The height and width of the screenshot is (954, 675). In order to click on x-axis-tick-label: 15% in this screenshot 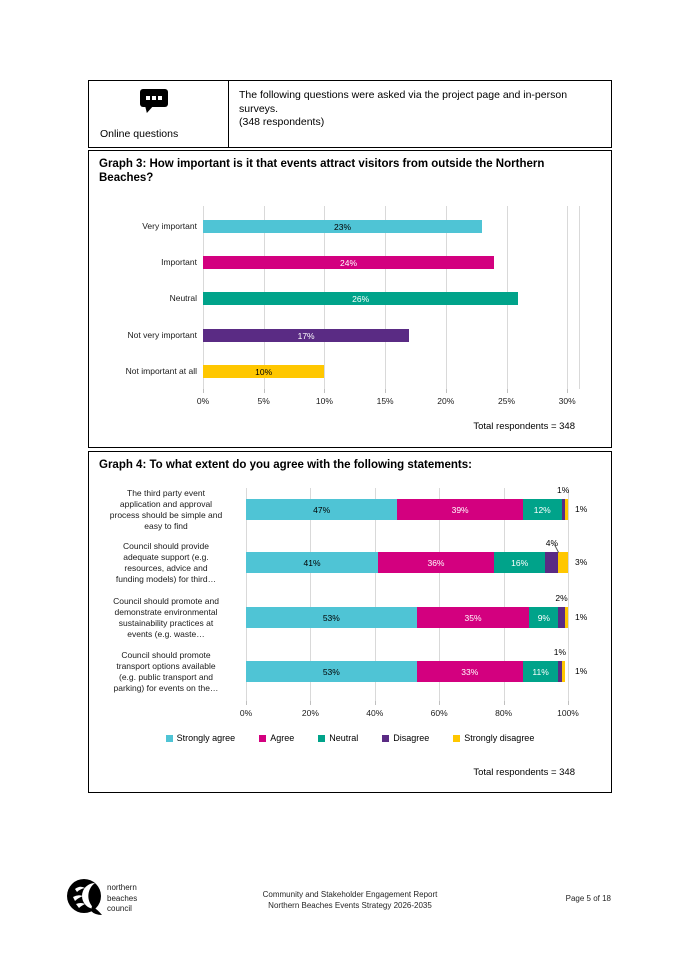, I will do `click(385, 401)`.